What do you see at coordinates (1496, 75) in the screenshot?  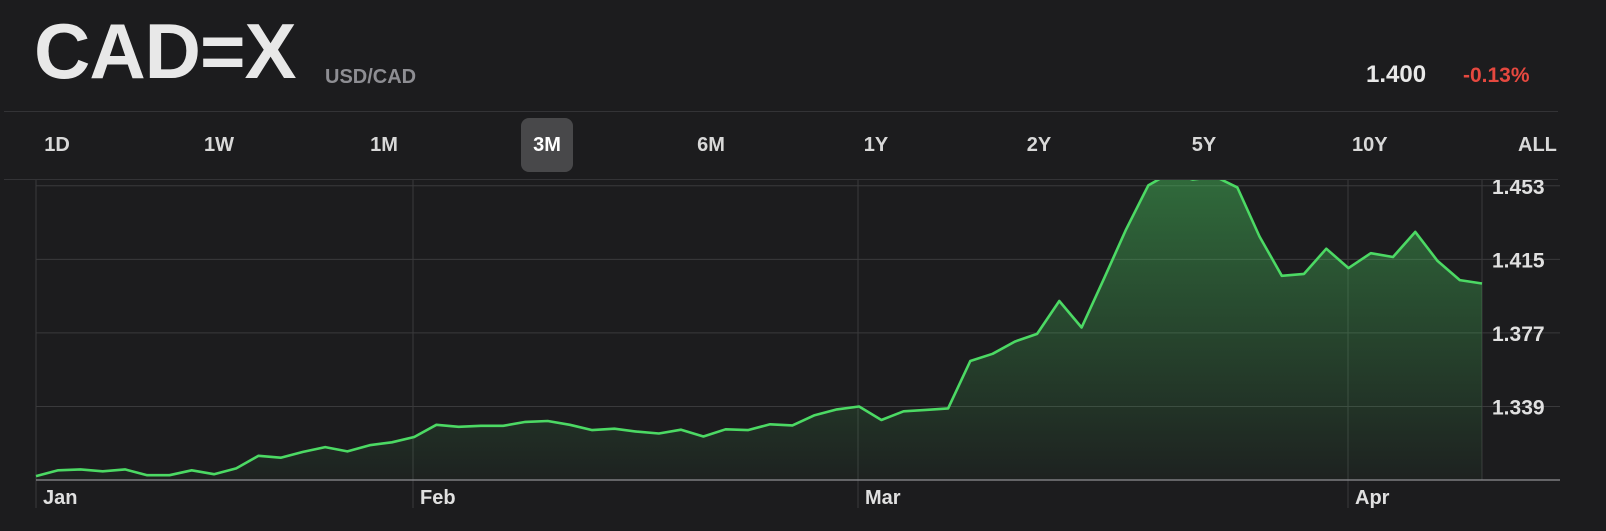 I see `price-change: -0.13%` at bounding box center [1496, 75].